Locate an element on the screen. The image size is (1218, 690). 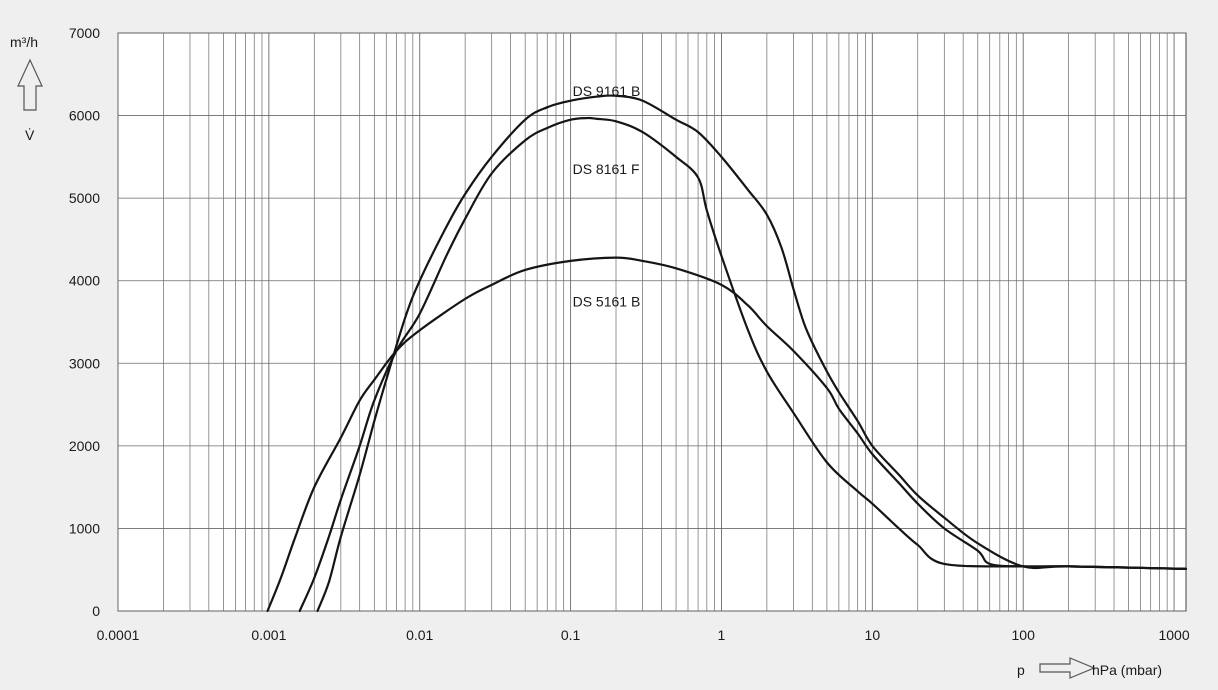
y-tick-label: 3000 is located at coordinates (84, 363).